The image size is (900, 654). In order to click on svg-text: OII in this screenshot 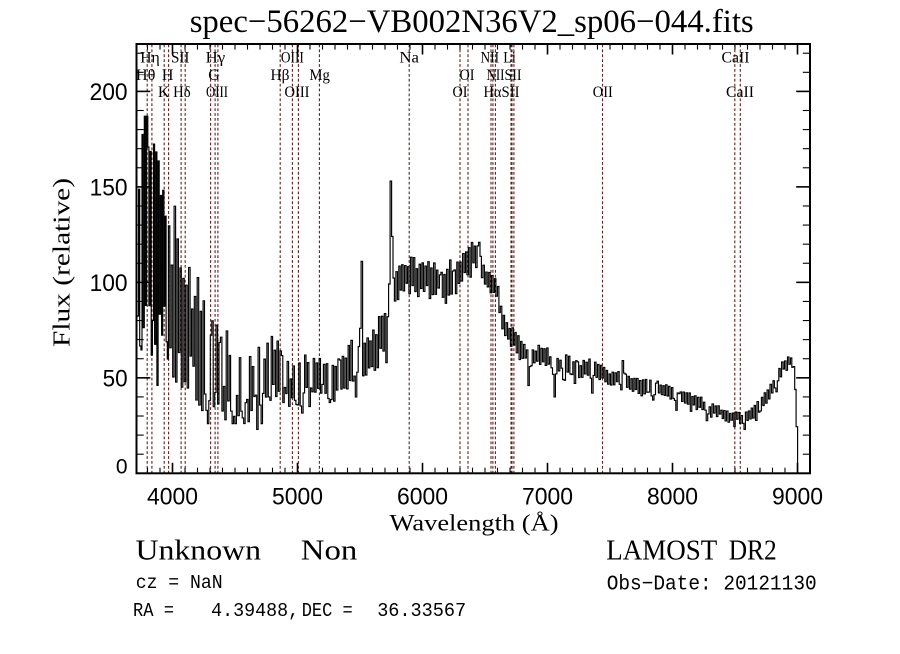, I will do `click(603, 92)`.